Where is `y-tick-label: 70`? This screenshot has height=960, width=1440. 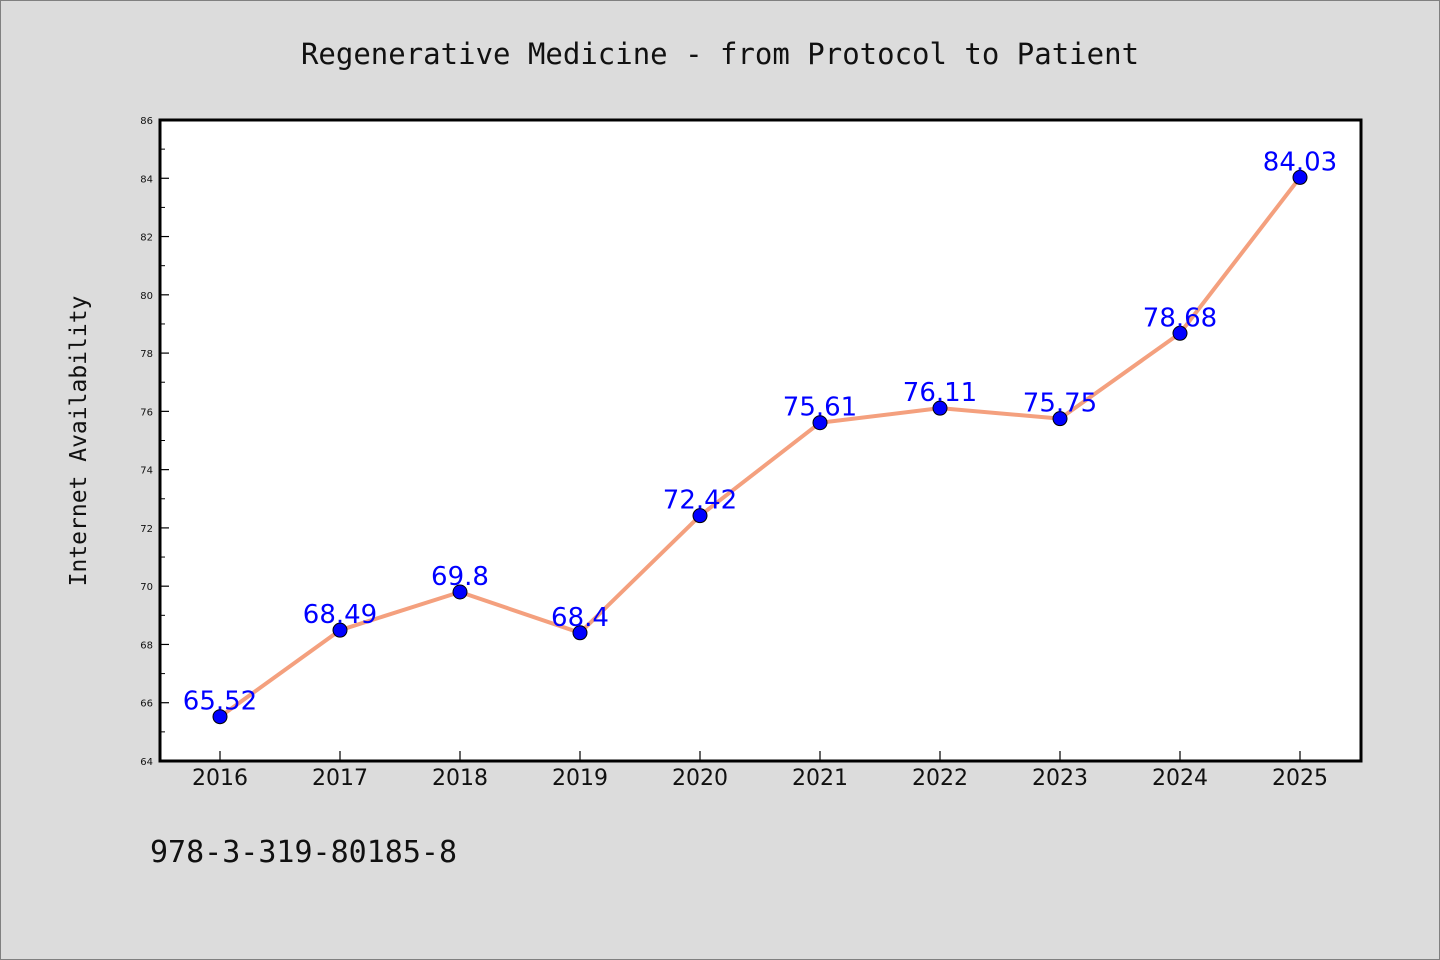
y-tick-label: 70 is located at coordinates (146, 587).